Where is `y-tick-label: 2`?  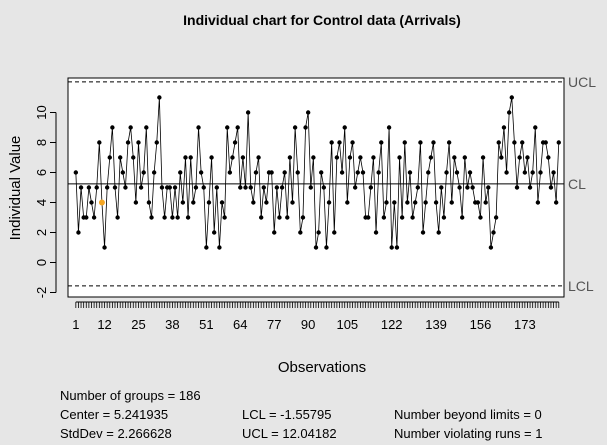
y-tick-label: 2 is located at coordinates (41, 232).